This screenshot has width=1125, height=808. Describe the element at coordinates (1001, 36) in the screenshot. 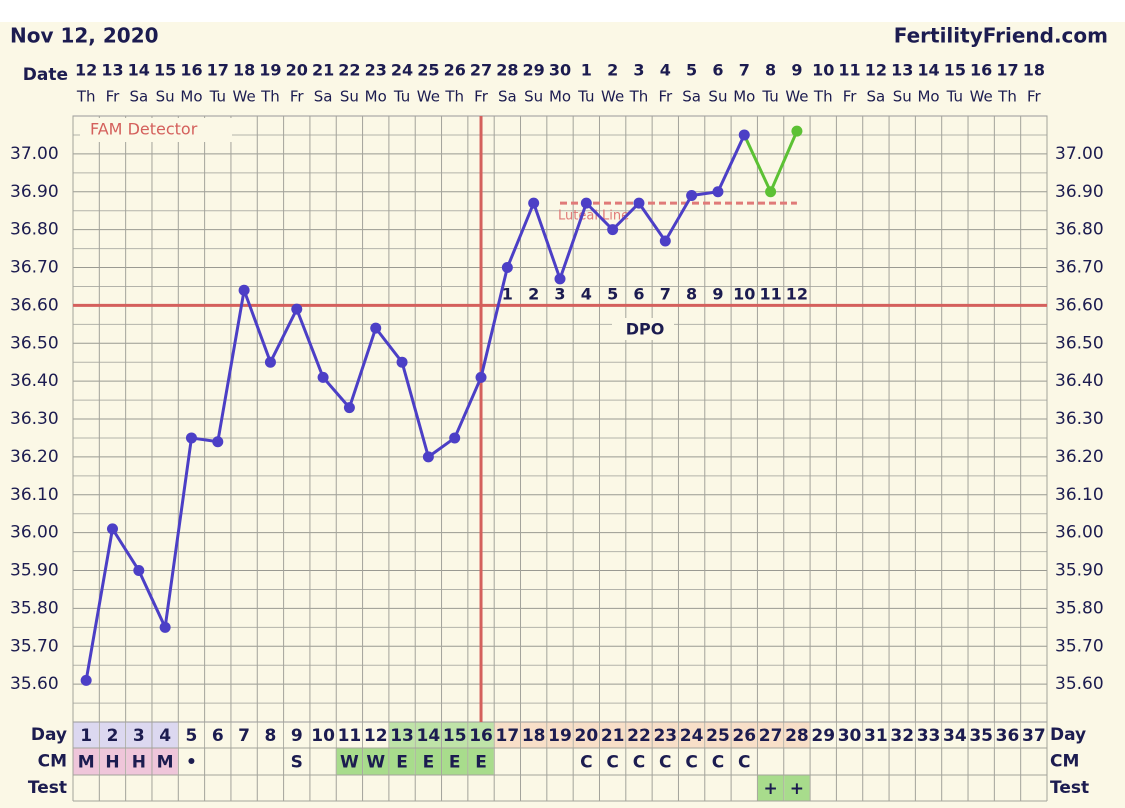

I see `site-name: FertilityFriend.com` at that location.